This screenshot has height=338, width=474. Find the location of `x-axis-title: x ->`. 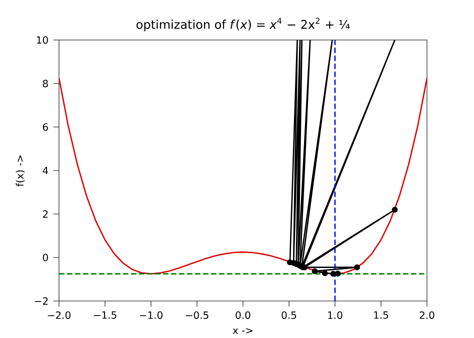

x-axis-title: x -> is located at coordinates (242, 331).